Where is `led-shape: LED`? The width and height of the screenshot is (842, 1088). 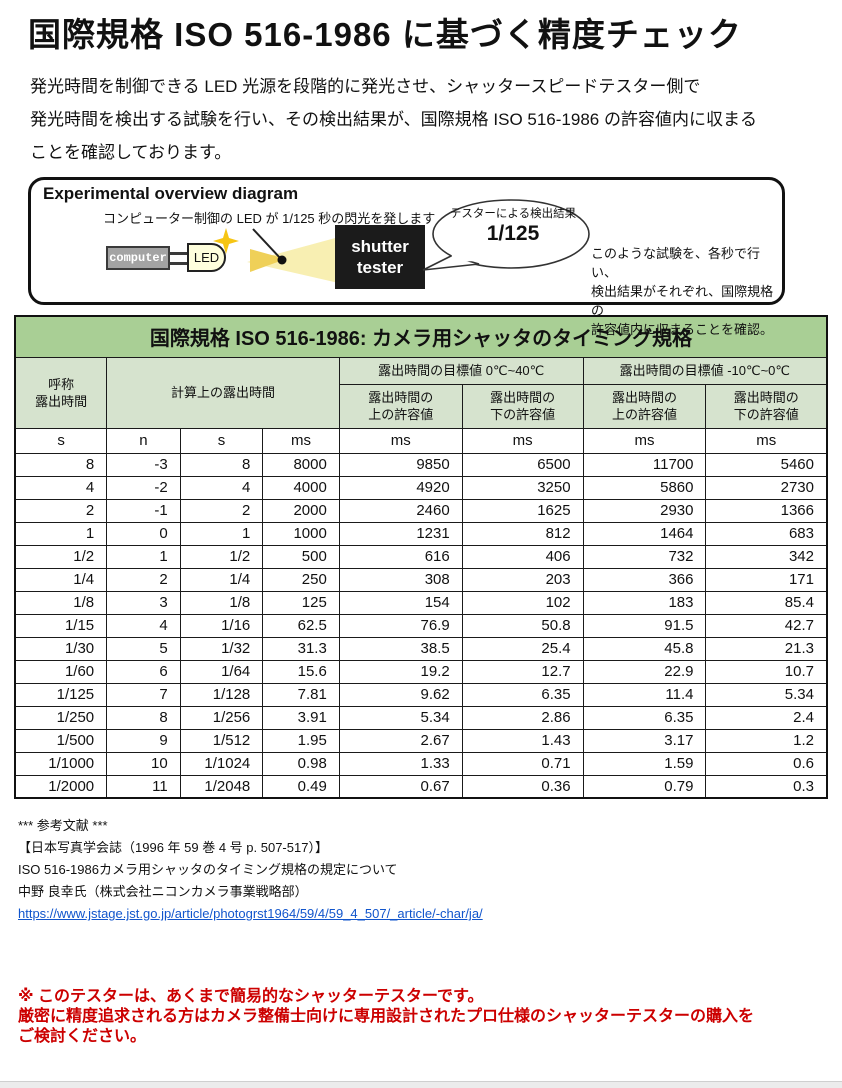 led-shape: LED is located at coordinates (206, 257).